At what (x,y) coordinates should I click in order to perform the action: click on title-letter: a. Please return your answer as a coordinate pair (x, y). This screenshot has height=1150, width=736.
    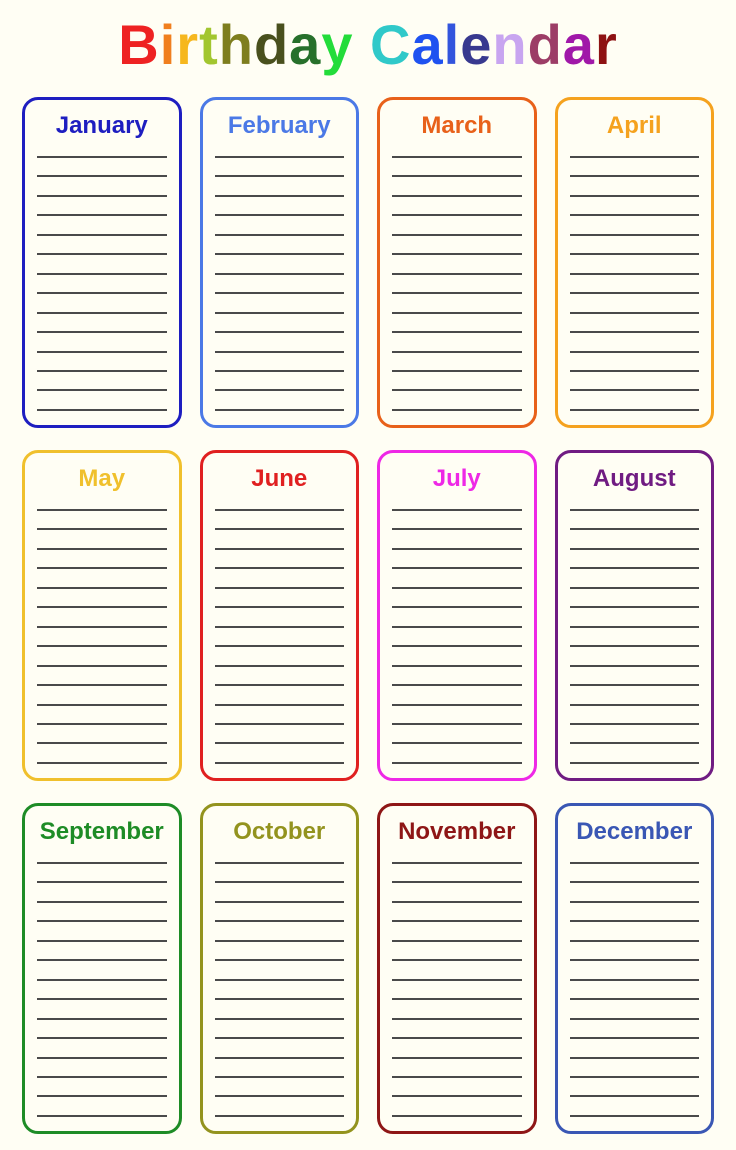
    Looking at the image, I should click on (305, 44).